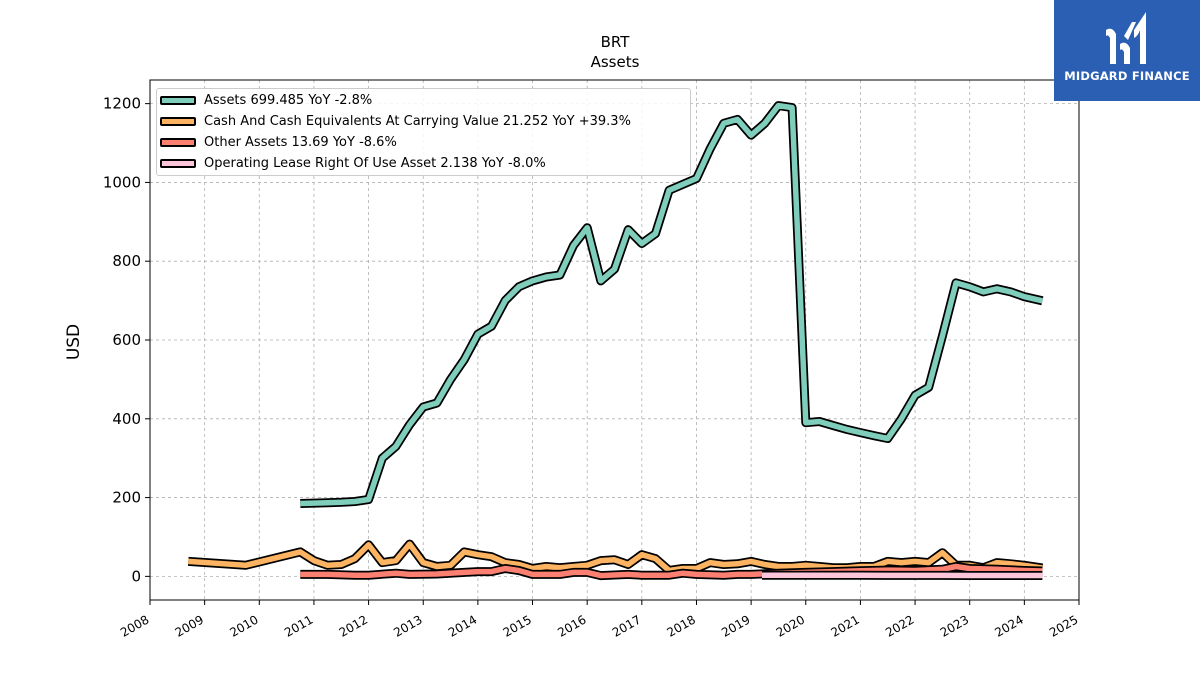 The width and height of the screenshot is (1200, 675). What do you see at coordinates (122, 104) in the screenshot?
I see `y-tick-label: 1200` at bounding box center [122, 104].